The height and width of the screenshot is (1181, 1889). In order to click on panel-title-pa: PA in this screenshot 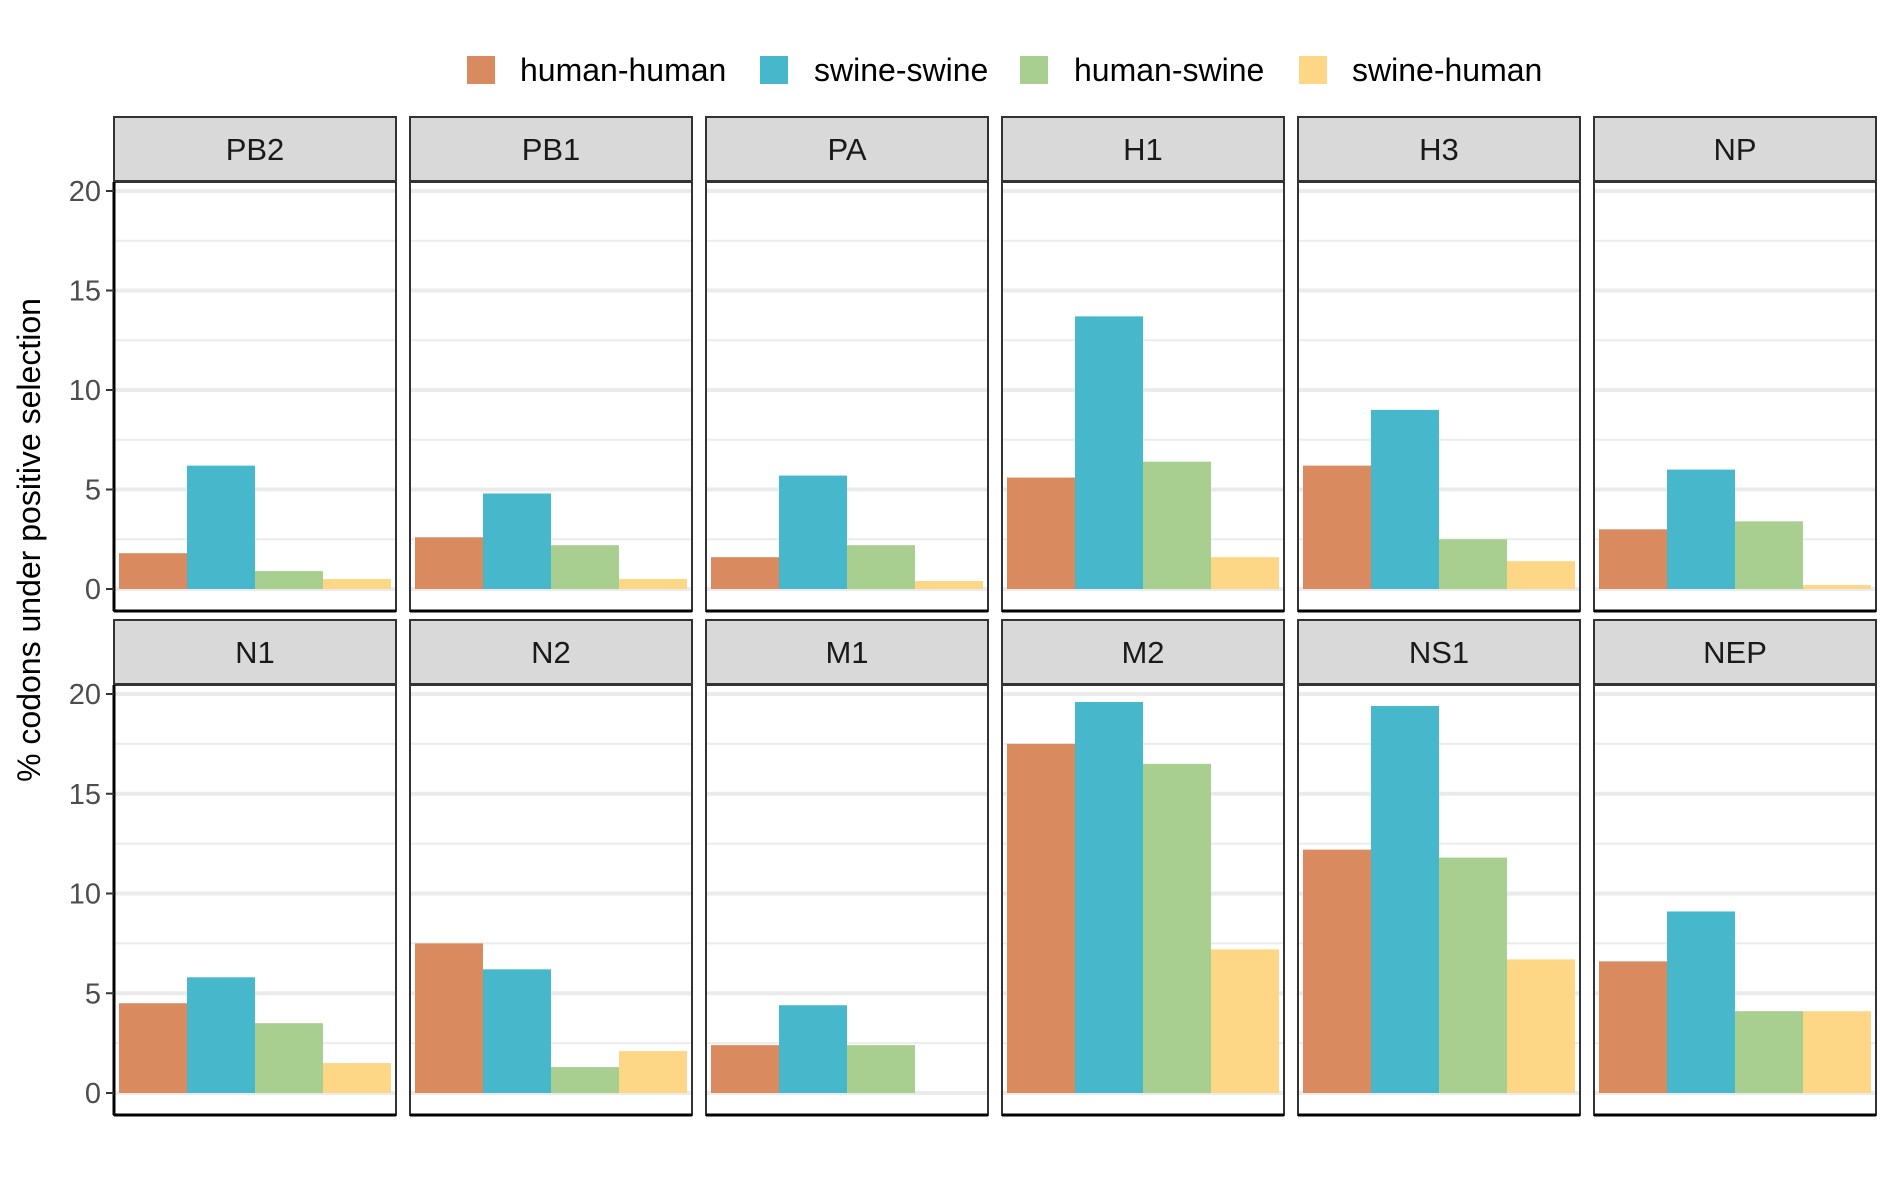, I will do `click(846, 149)`.